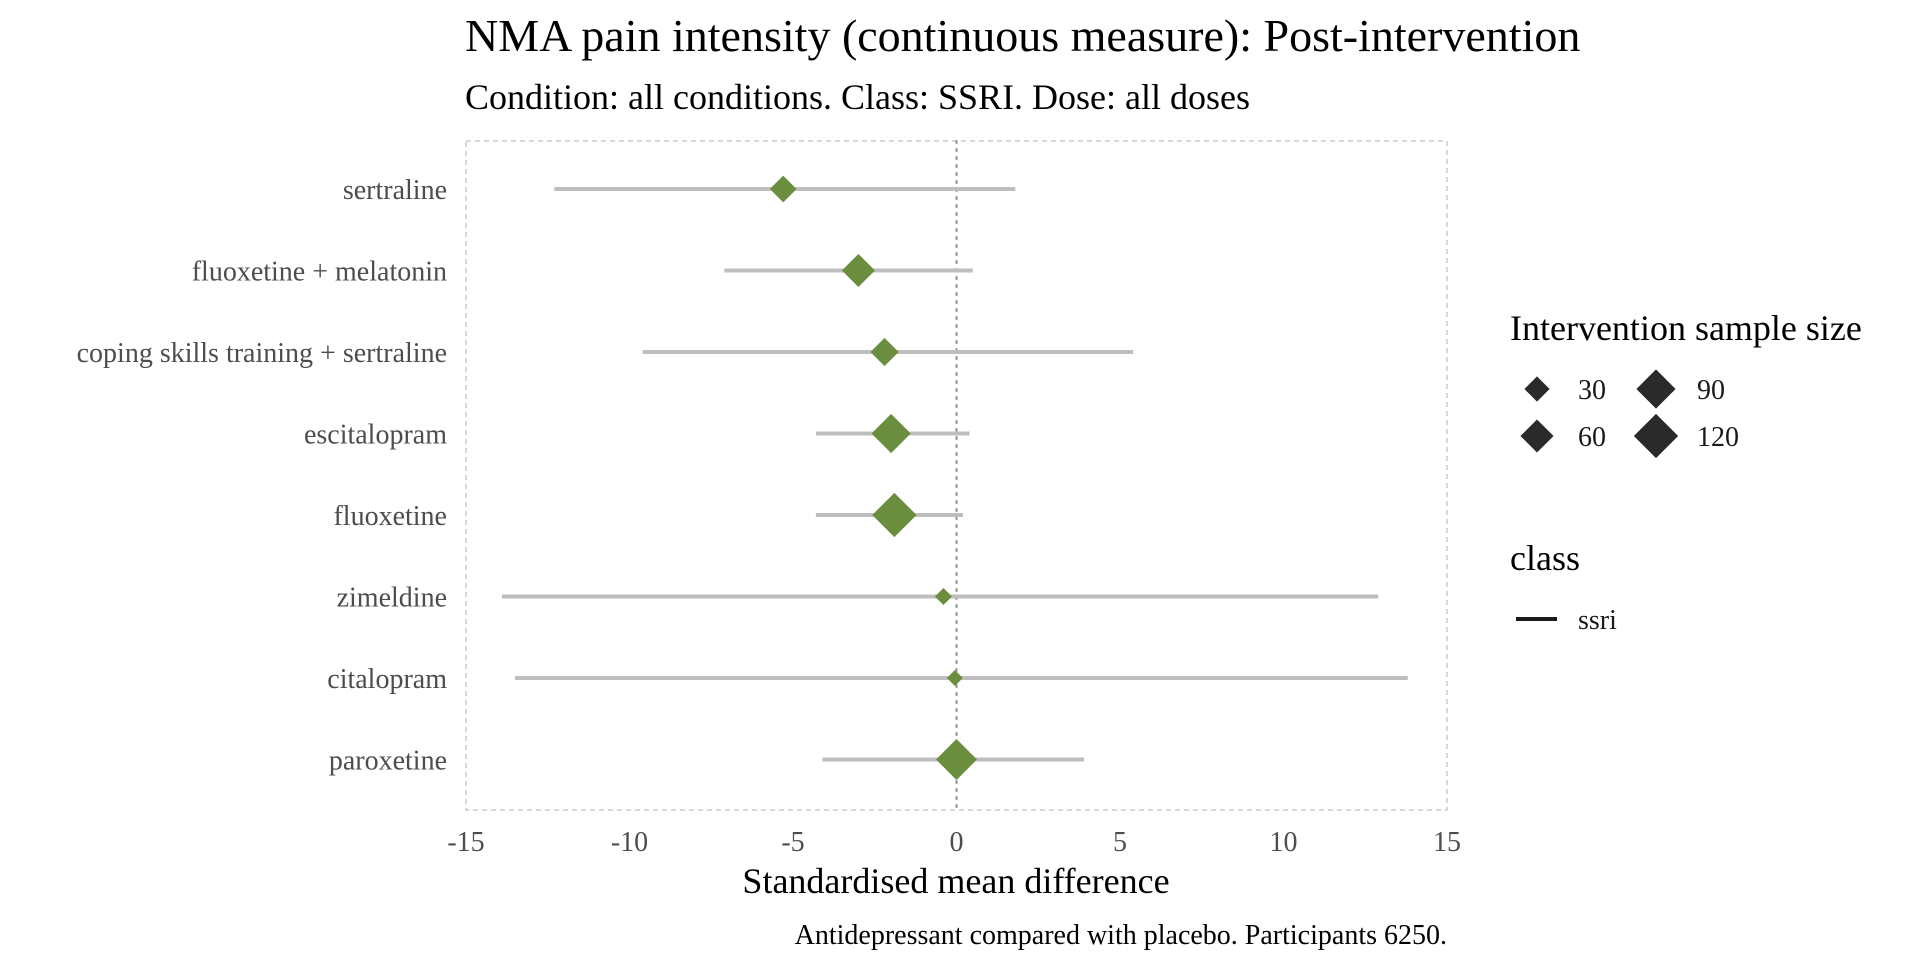 Image resolution: width=1920 pixels, height=960 pixels. I want to click on x-tick-label: 10, so click(1284, 842).